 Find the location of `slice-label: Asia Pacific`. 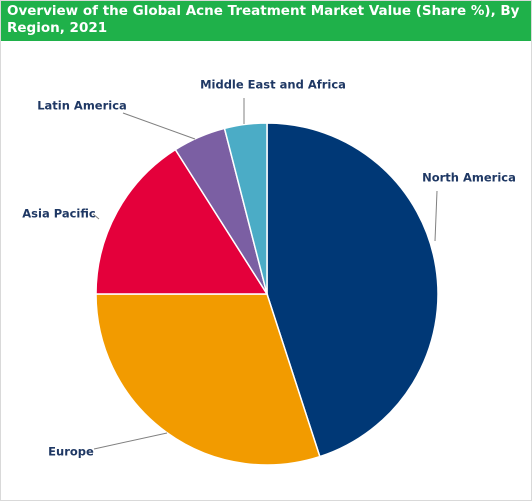

slice-label: Asia Pacific is located at coordinates (59, 214).